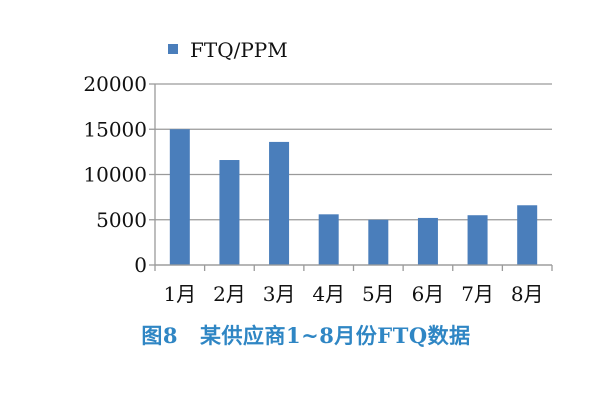 This screenshot has height=400, width=612. What do you see at coordinates (427, 241) in the screenshot?
I see `bar-6月` at bounding box center [427, 241].